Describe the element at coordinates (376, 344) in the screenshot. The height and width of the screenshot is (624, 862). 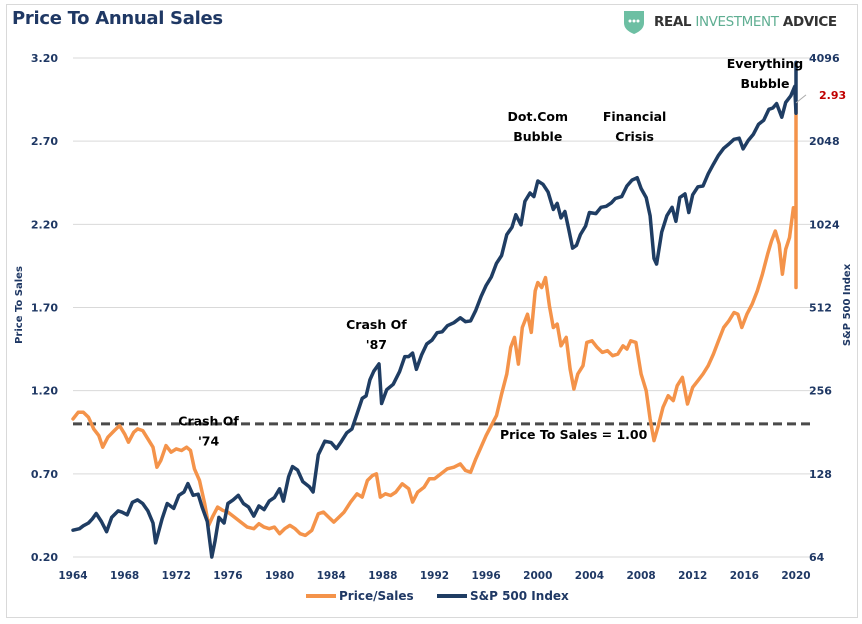
I see `annotation-text: '87` at that location.